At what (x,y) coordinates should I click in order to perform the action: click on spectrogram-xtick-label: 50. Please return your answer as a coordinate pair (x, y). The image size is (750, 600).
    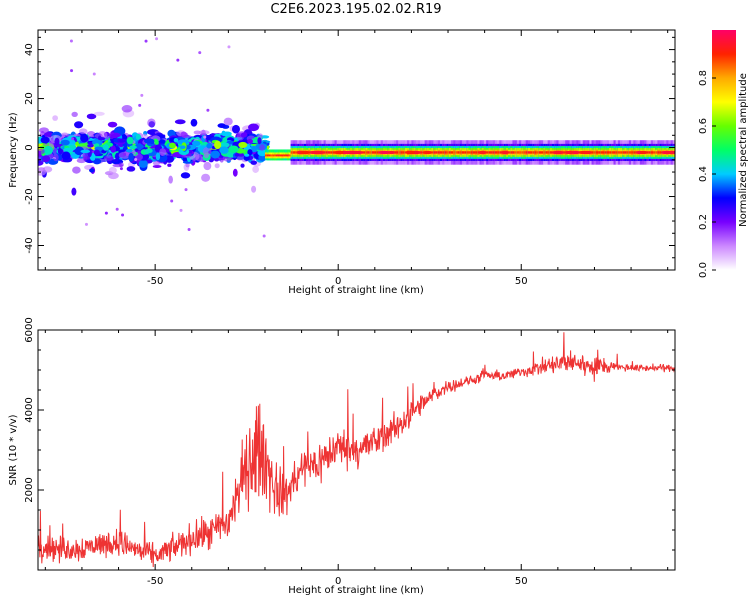
    Looking at the image, I should click on (521, 281).